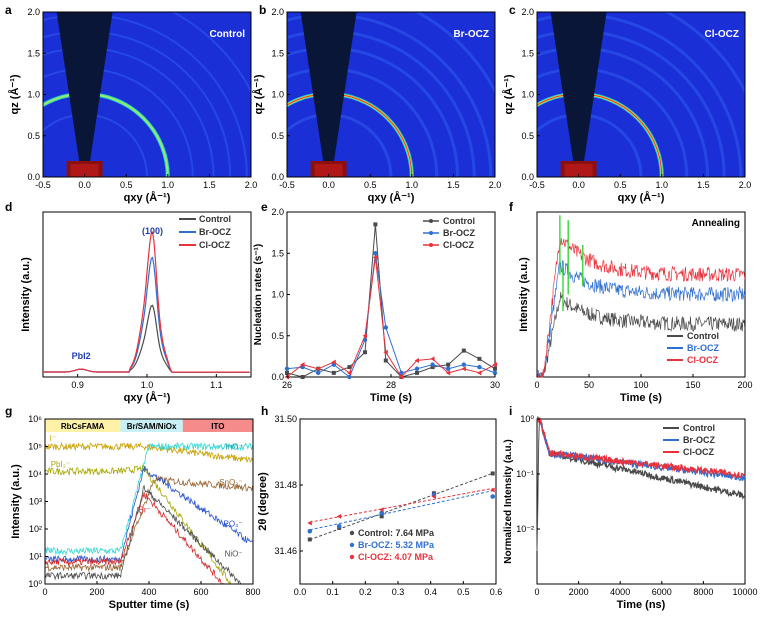 The height and width of the screenshot is (622, 769). I want to click on panel-h-ytick-label: 31.48, so click(285, 485).